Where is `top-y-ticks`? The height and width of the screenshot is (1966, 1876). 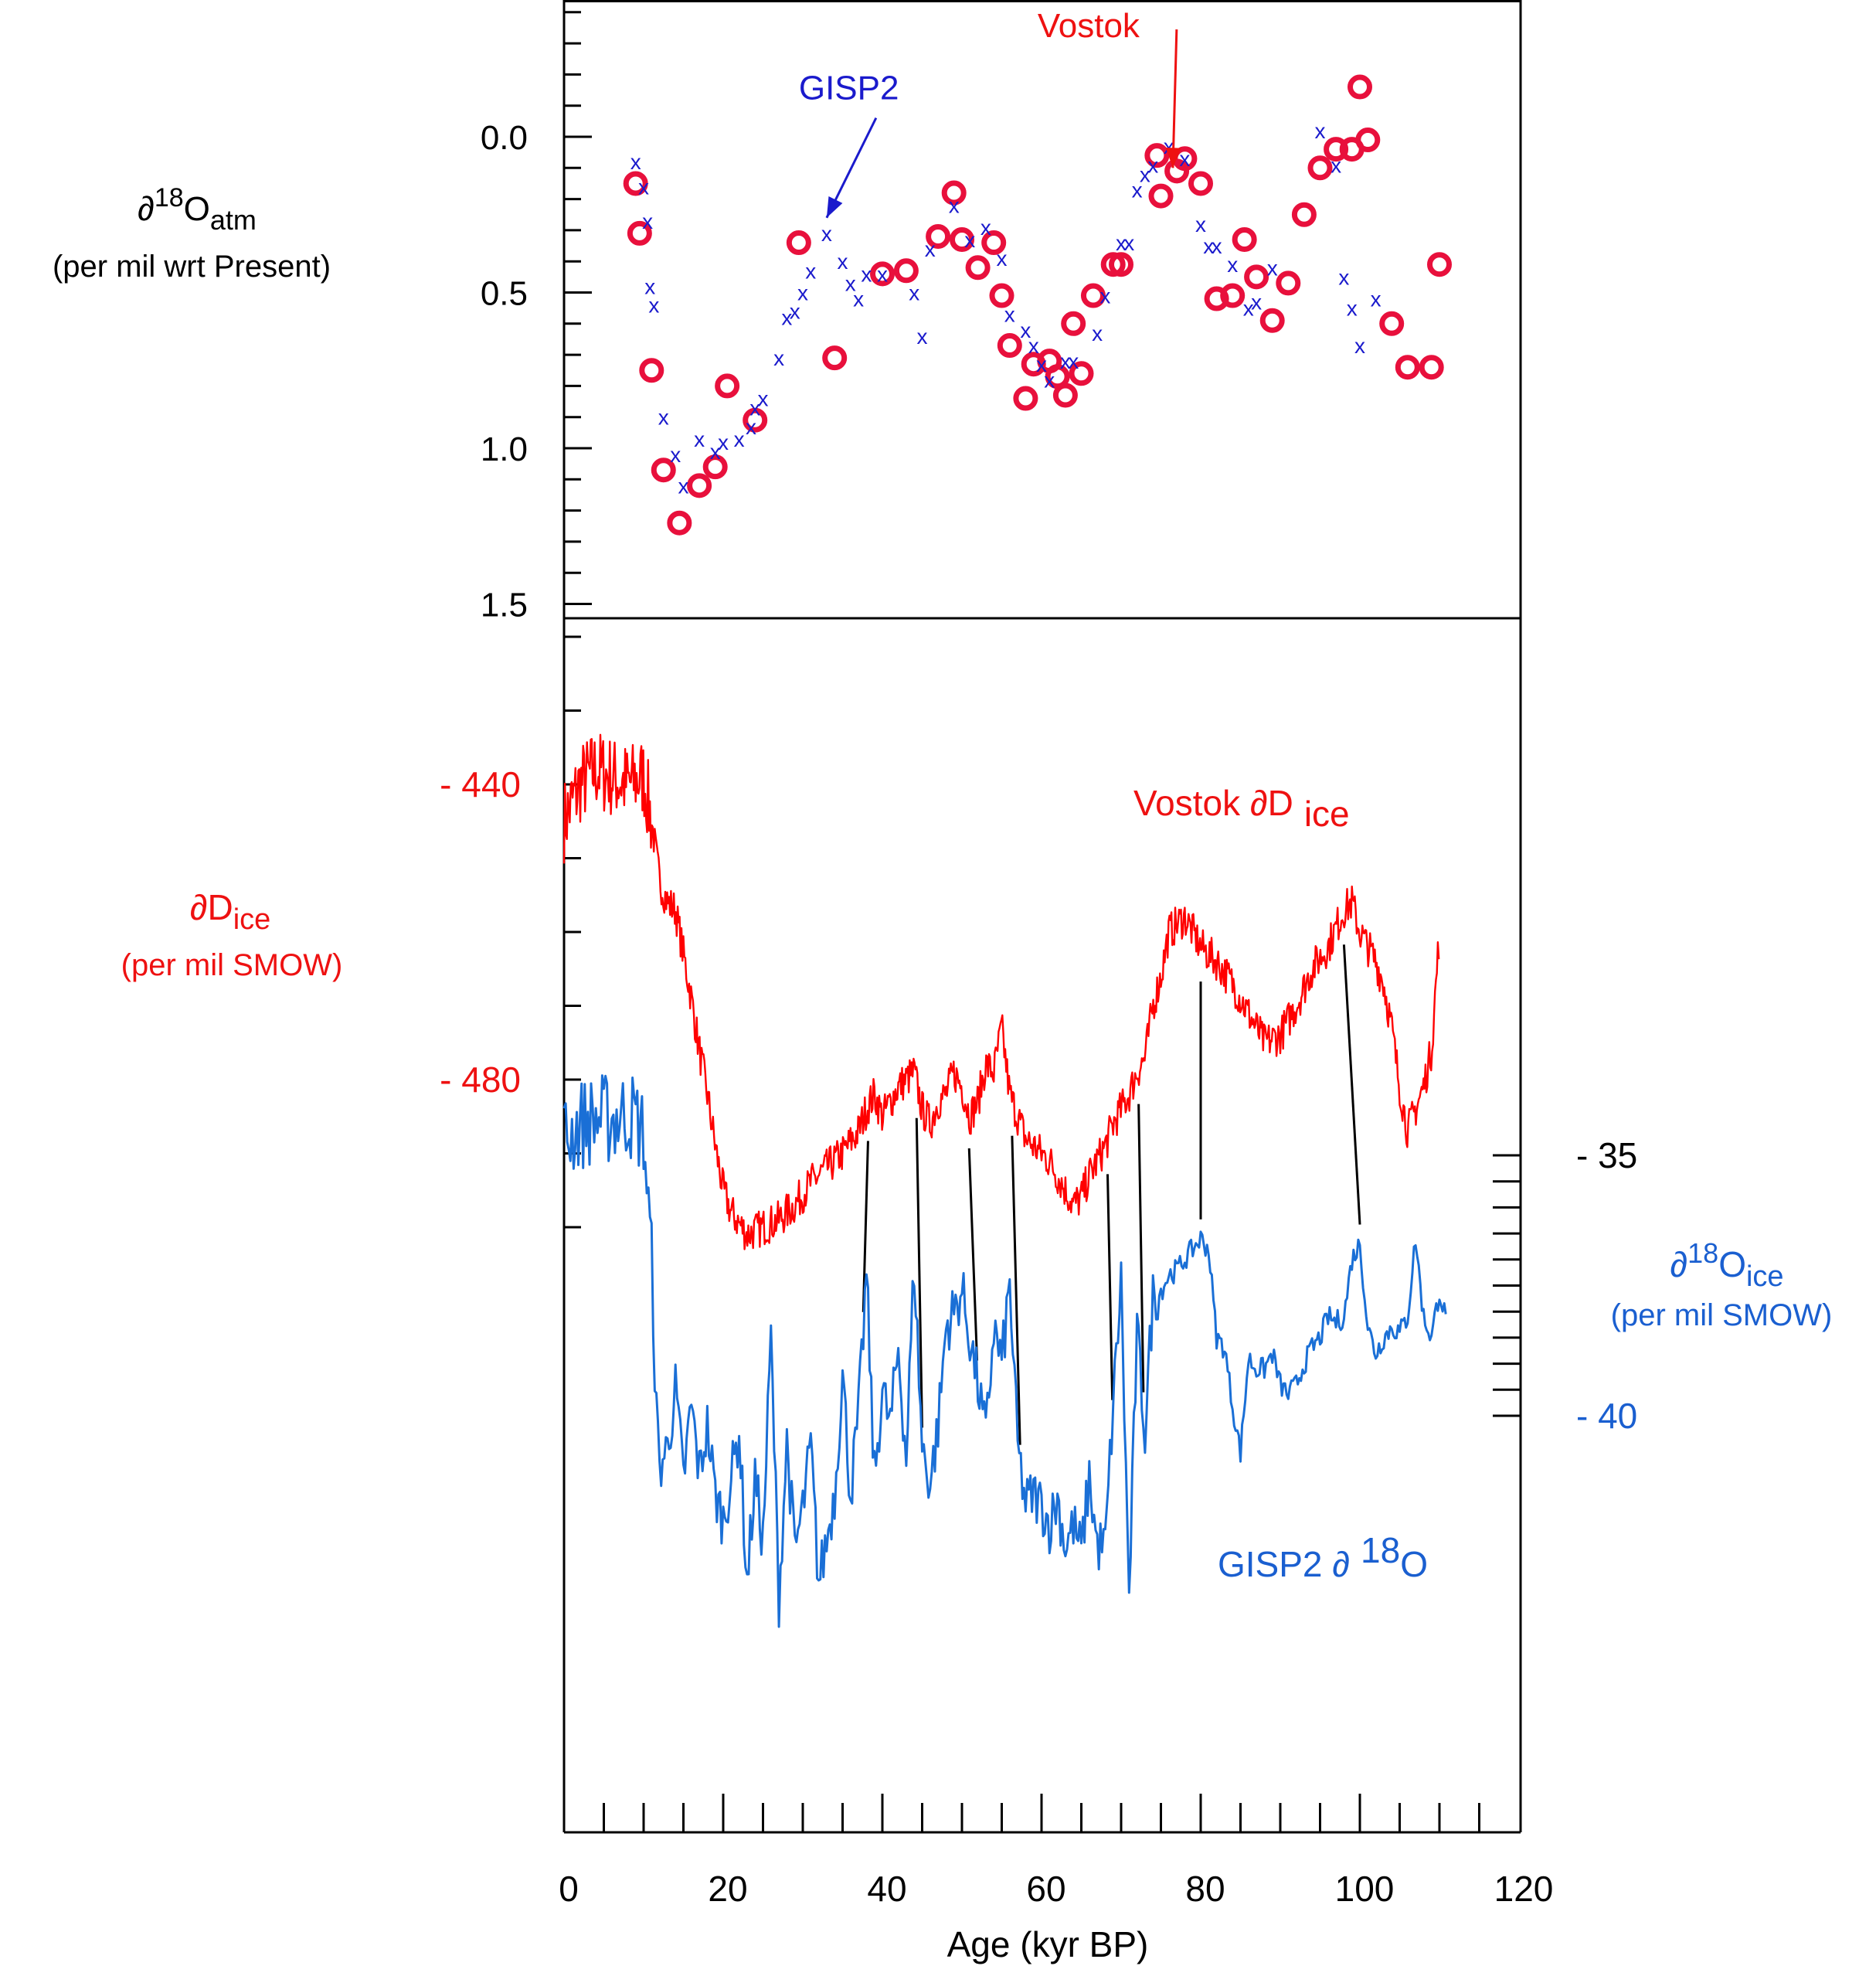 top-y-ticks is located at coordinates (578, 308).